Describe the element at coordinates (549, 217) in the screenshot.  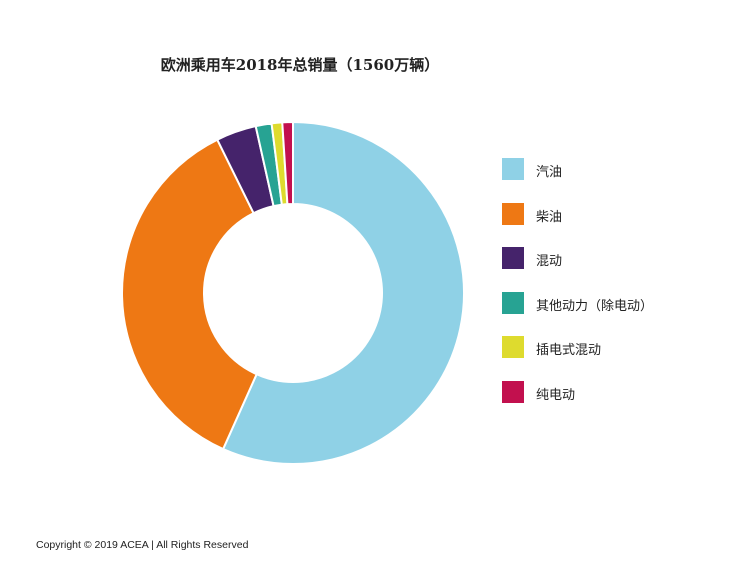
I see `legend-label: 柴油` at that location.